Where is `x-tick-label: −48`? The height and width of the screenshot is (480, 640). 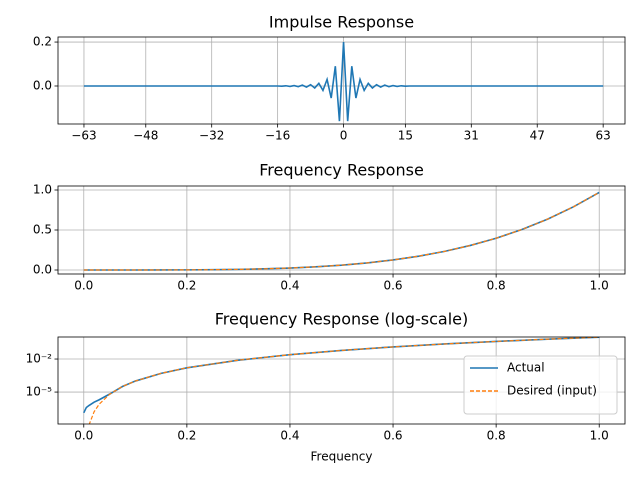
x-tick-label: −48 is located at coordinates (145, 136).